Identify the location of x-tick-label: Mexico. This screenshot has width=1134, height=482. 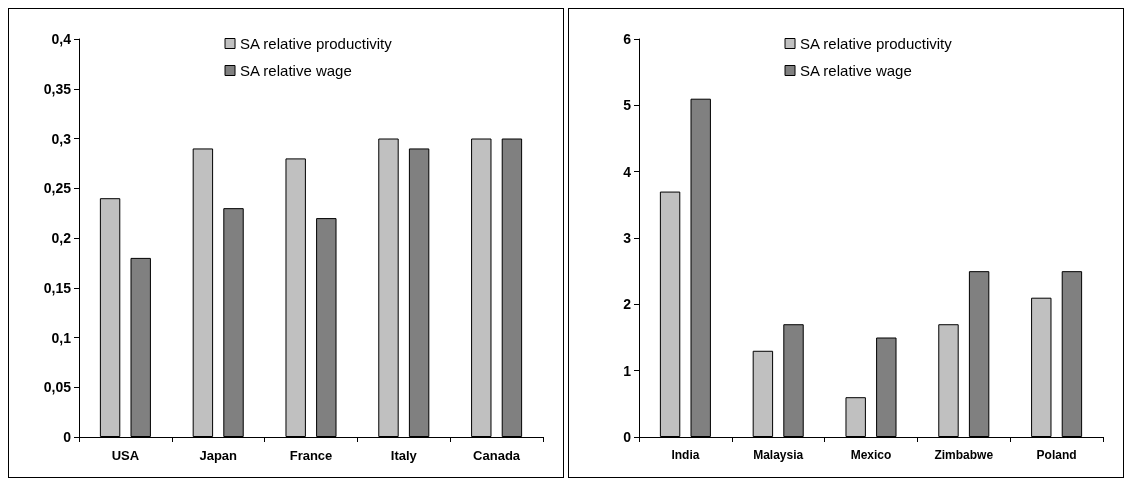
(871, 455).